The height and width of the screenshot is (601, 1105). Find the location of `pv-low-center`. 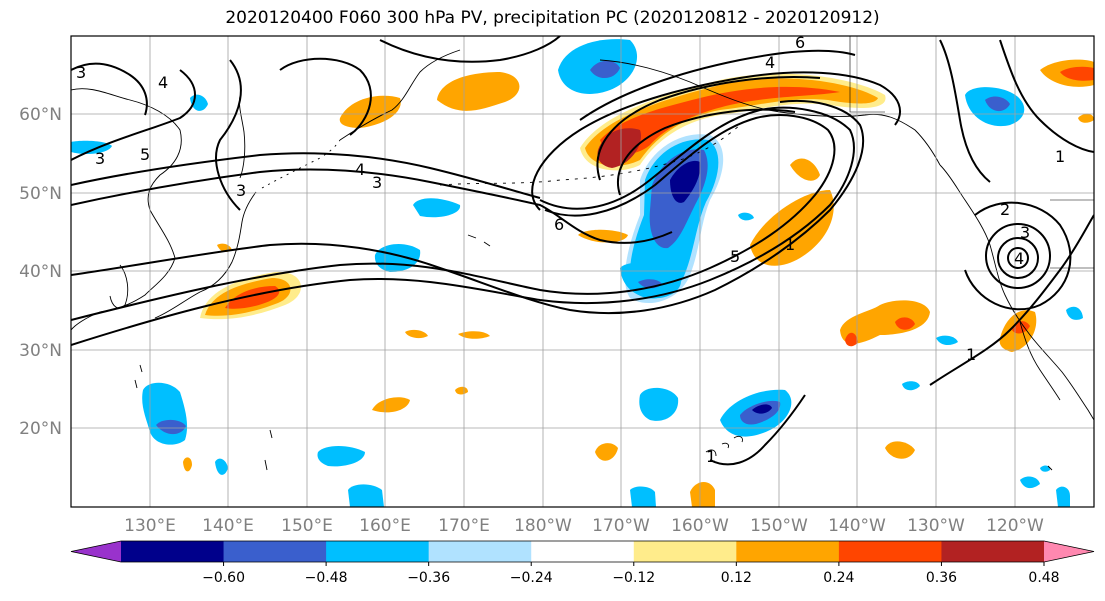

pv-low-center is located at coordinates (1018, 258).